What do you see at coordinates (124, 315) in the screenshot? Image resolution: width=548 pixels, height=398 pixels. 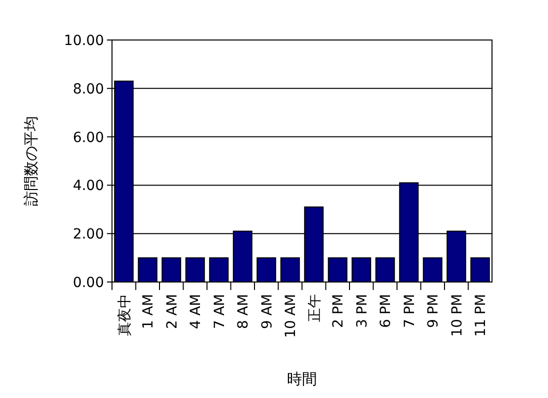 I see `x-tick-label: 真夜中` at bounding box center [124, 315].